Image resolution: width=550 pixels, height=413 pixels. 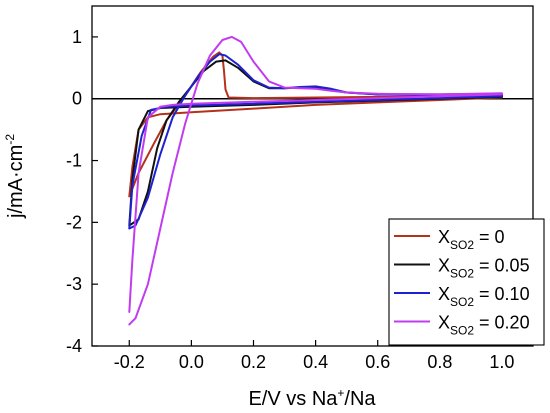 I want to click on y-tick-label: 0, so click(x=77, y=99).